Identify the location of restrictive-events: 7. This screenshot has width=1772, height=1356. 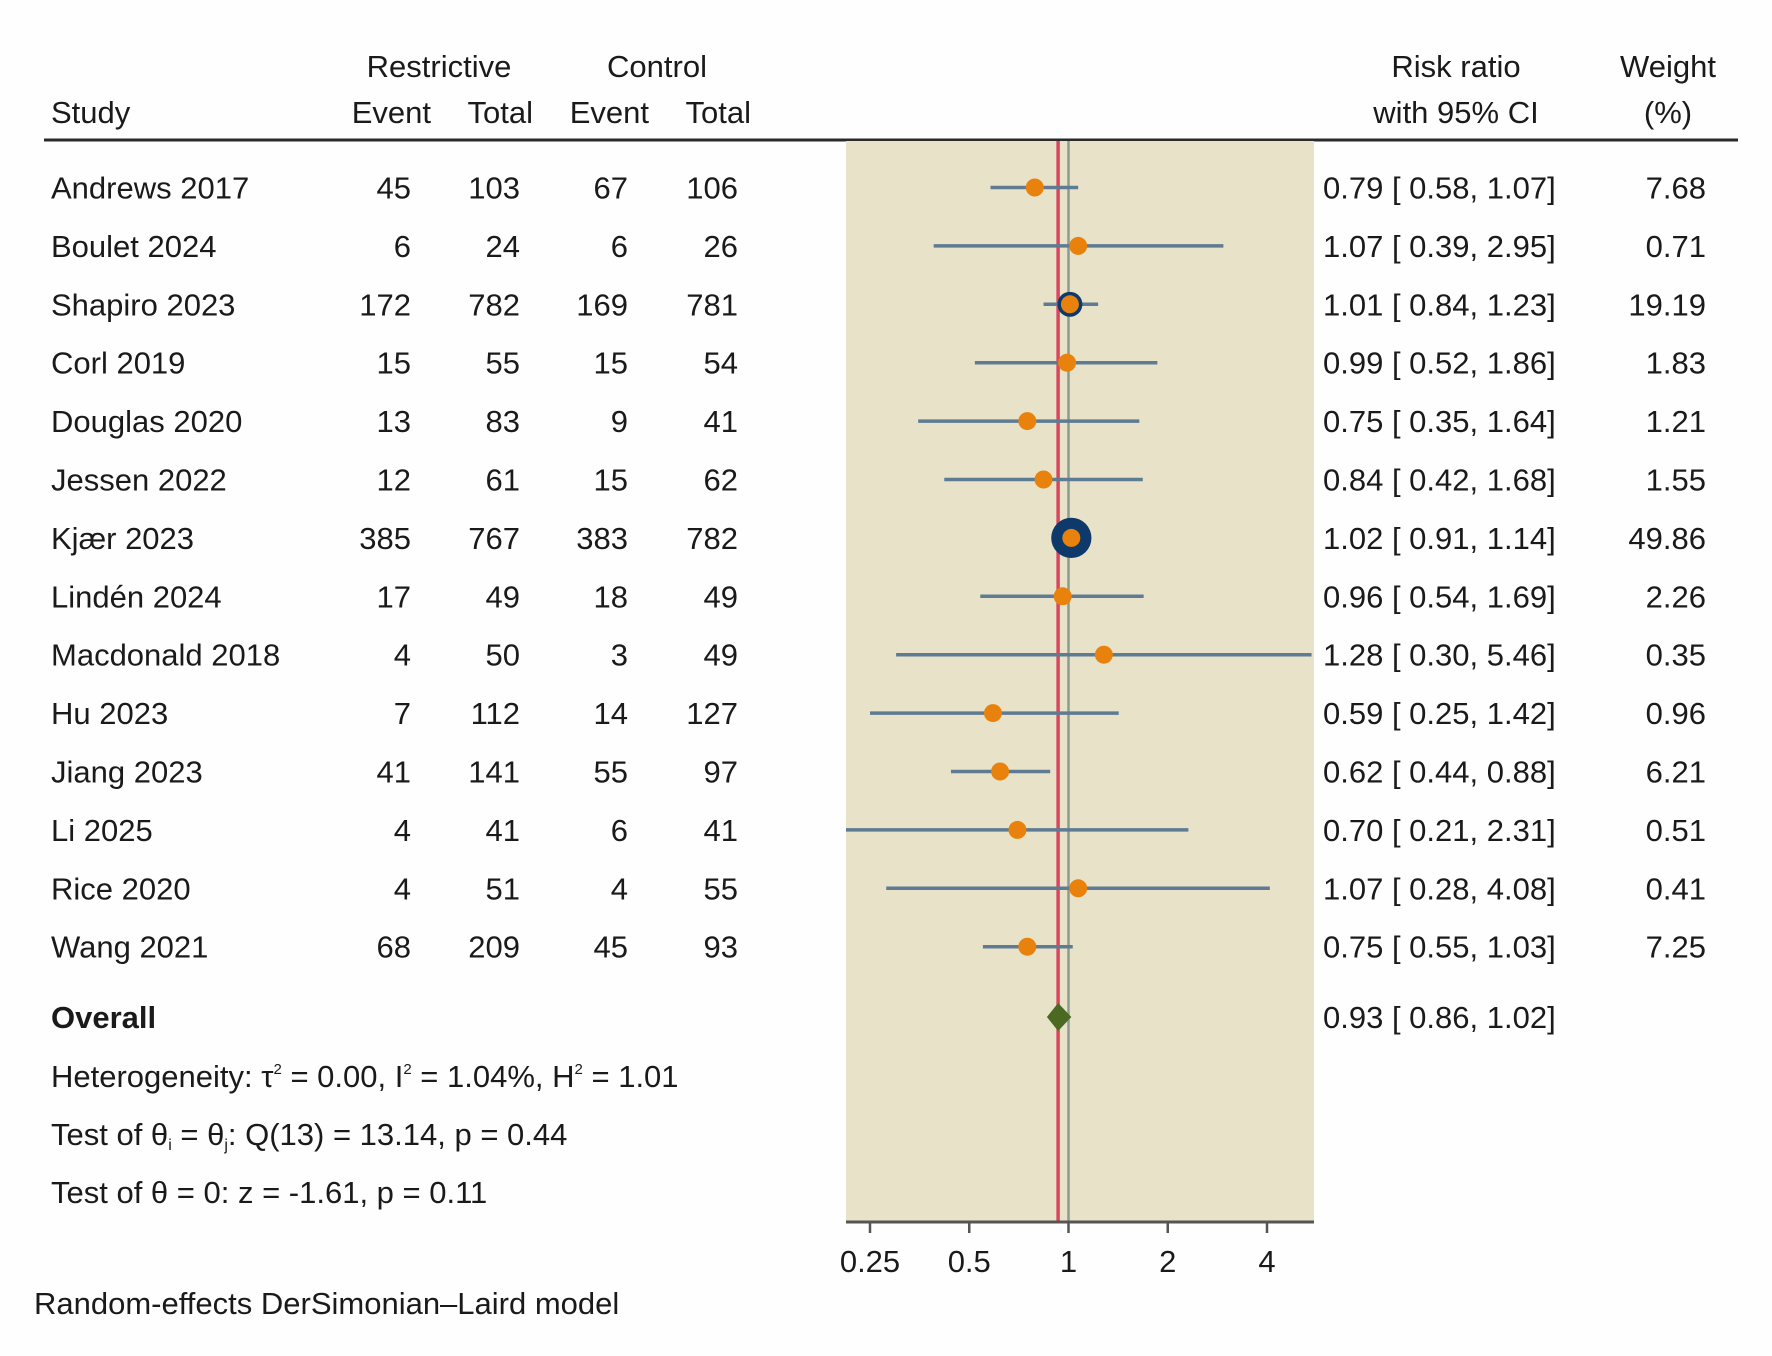
(402, 713).